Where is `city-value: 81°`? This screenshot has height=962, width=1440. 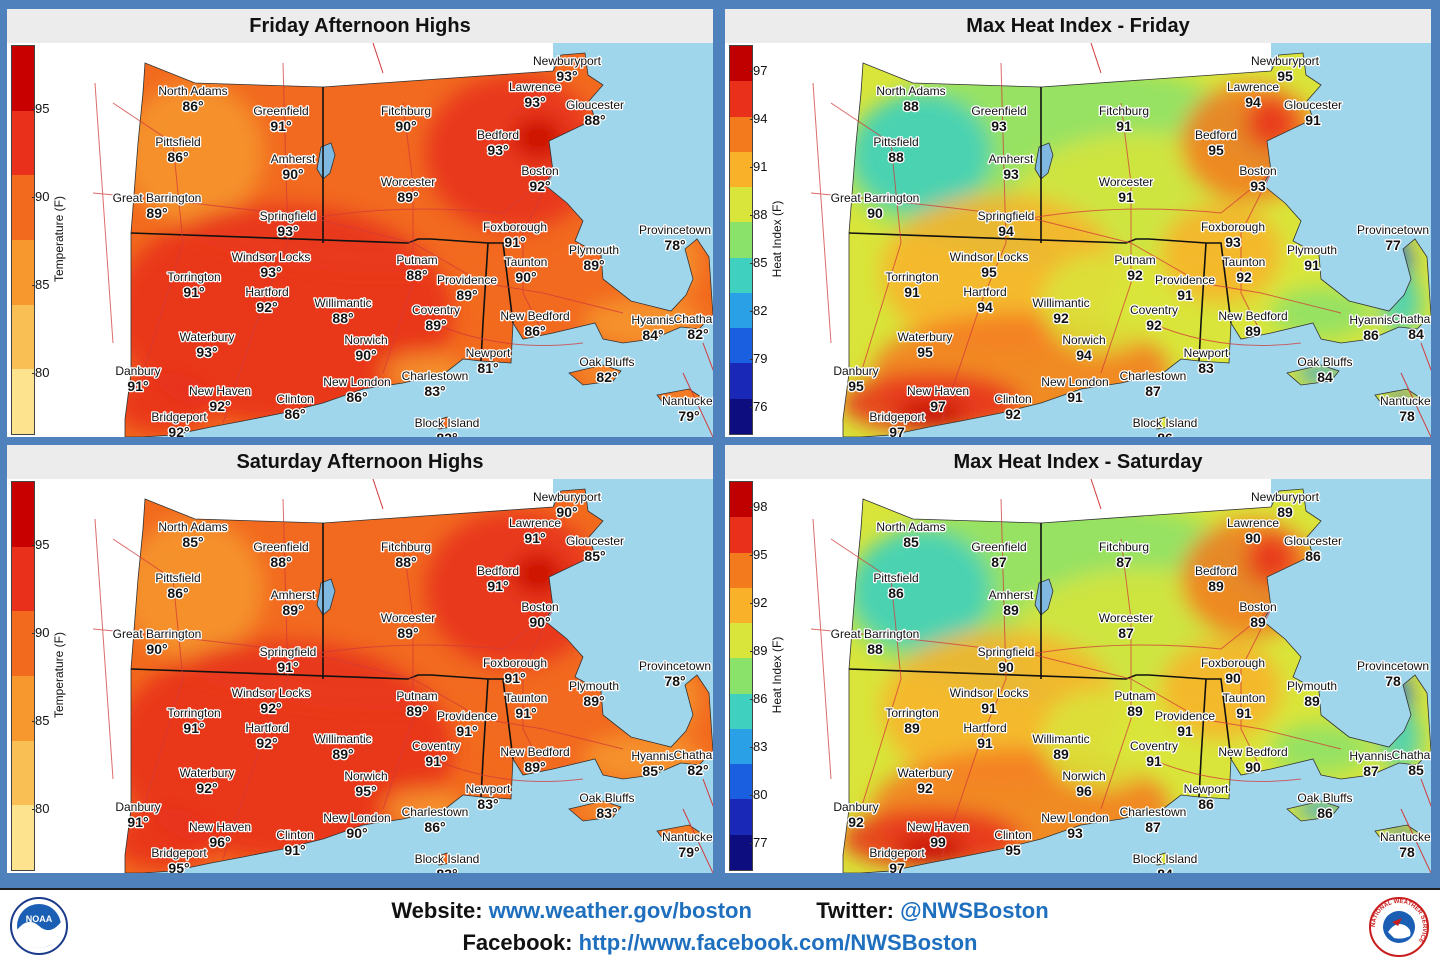 city-value: 81° is located at coordinates (487, 368).